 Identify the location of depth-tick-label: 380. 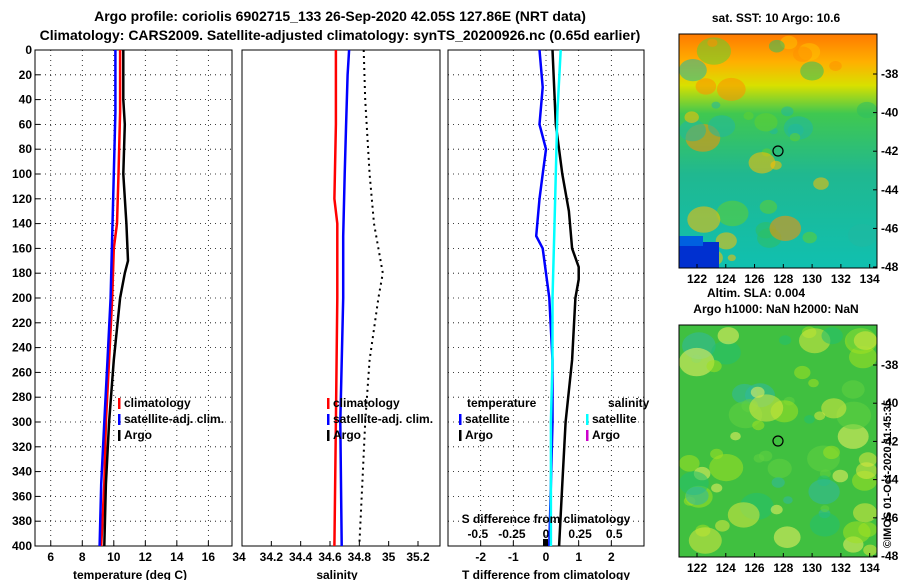
(22, 521).